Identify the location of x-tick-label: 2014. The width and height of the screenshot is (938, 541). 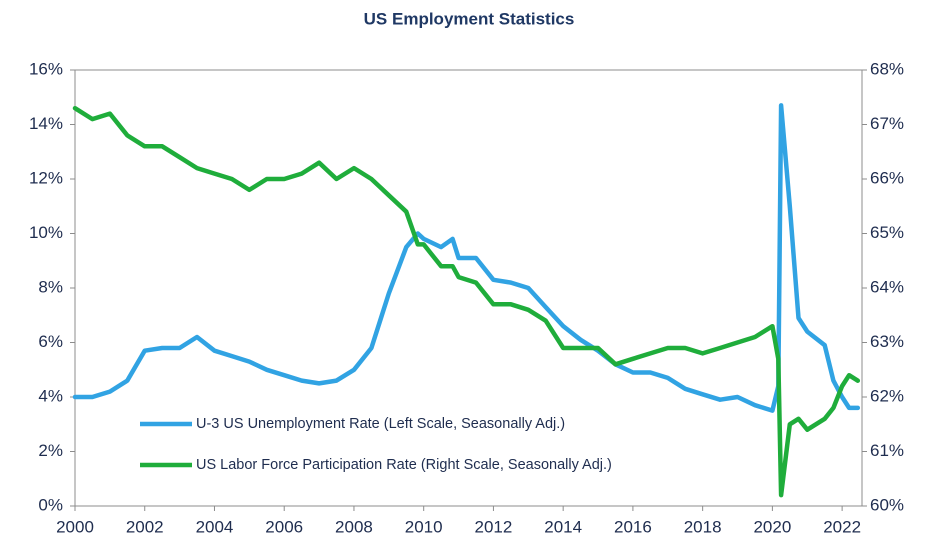
(563, 526).